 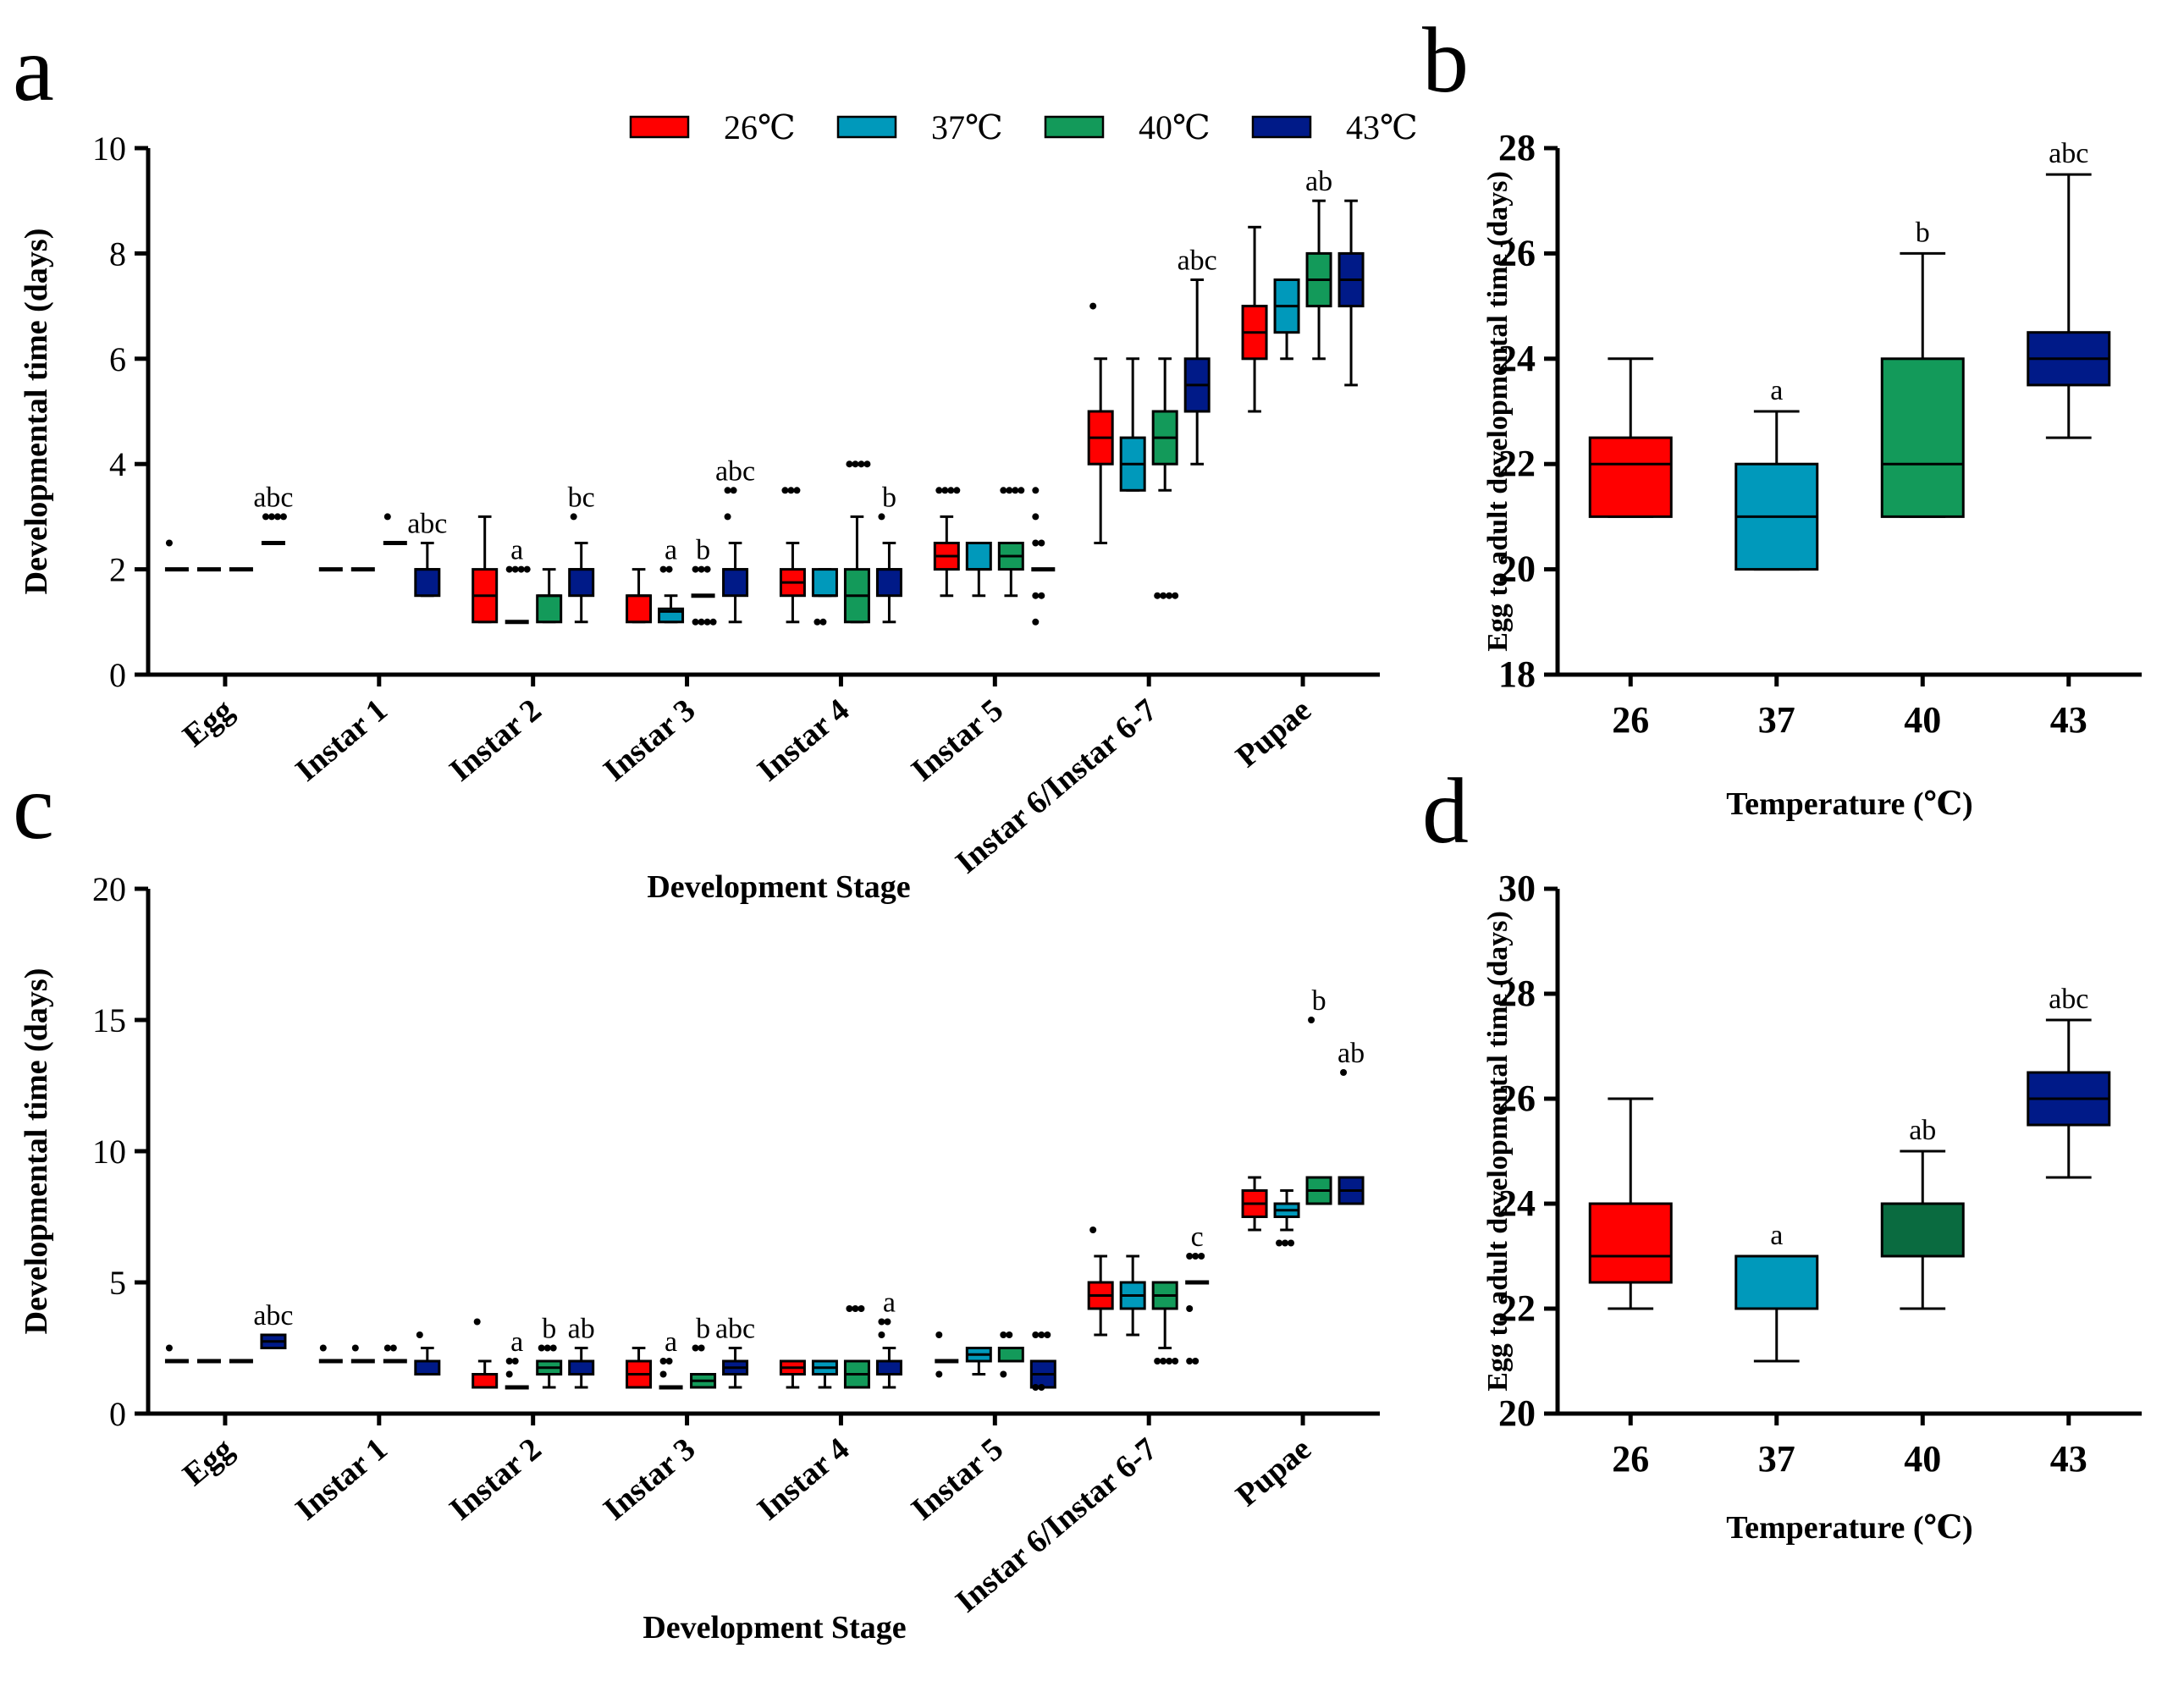 What do you see at coordinates (1175, 127) in the screenshot?
I see `legend-label-2: 40℃` at bounding box center [1175, 127].